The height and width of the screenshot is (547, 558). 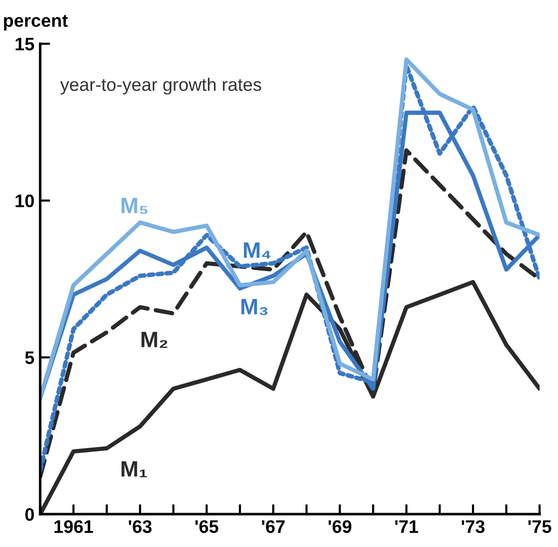 I want to click on x-tick-label: '73, so click(x=473, y=527).